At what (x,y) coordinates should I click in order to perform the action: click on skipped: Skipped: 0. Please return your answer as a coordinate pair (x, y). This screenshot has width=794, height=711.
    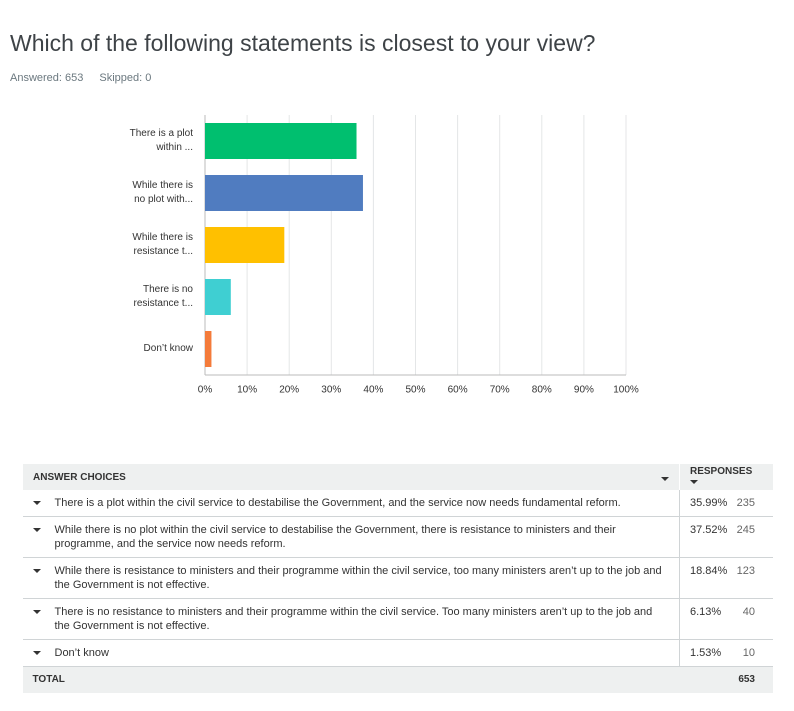
    Looking at the image, I should click on (125, 78).